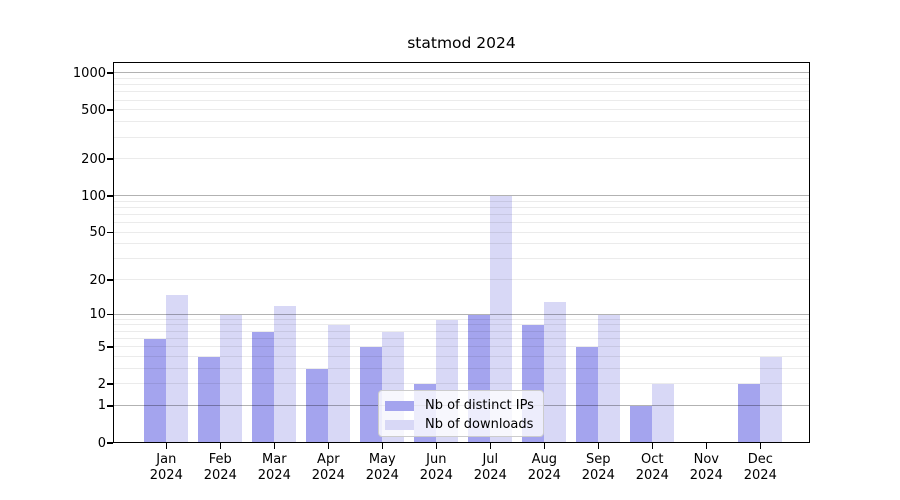  Describe the element at coordinates (97, 315) in the screenshot. I see `y-tick-label-10: 10` at that location.